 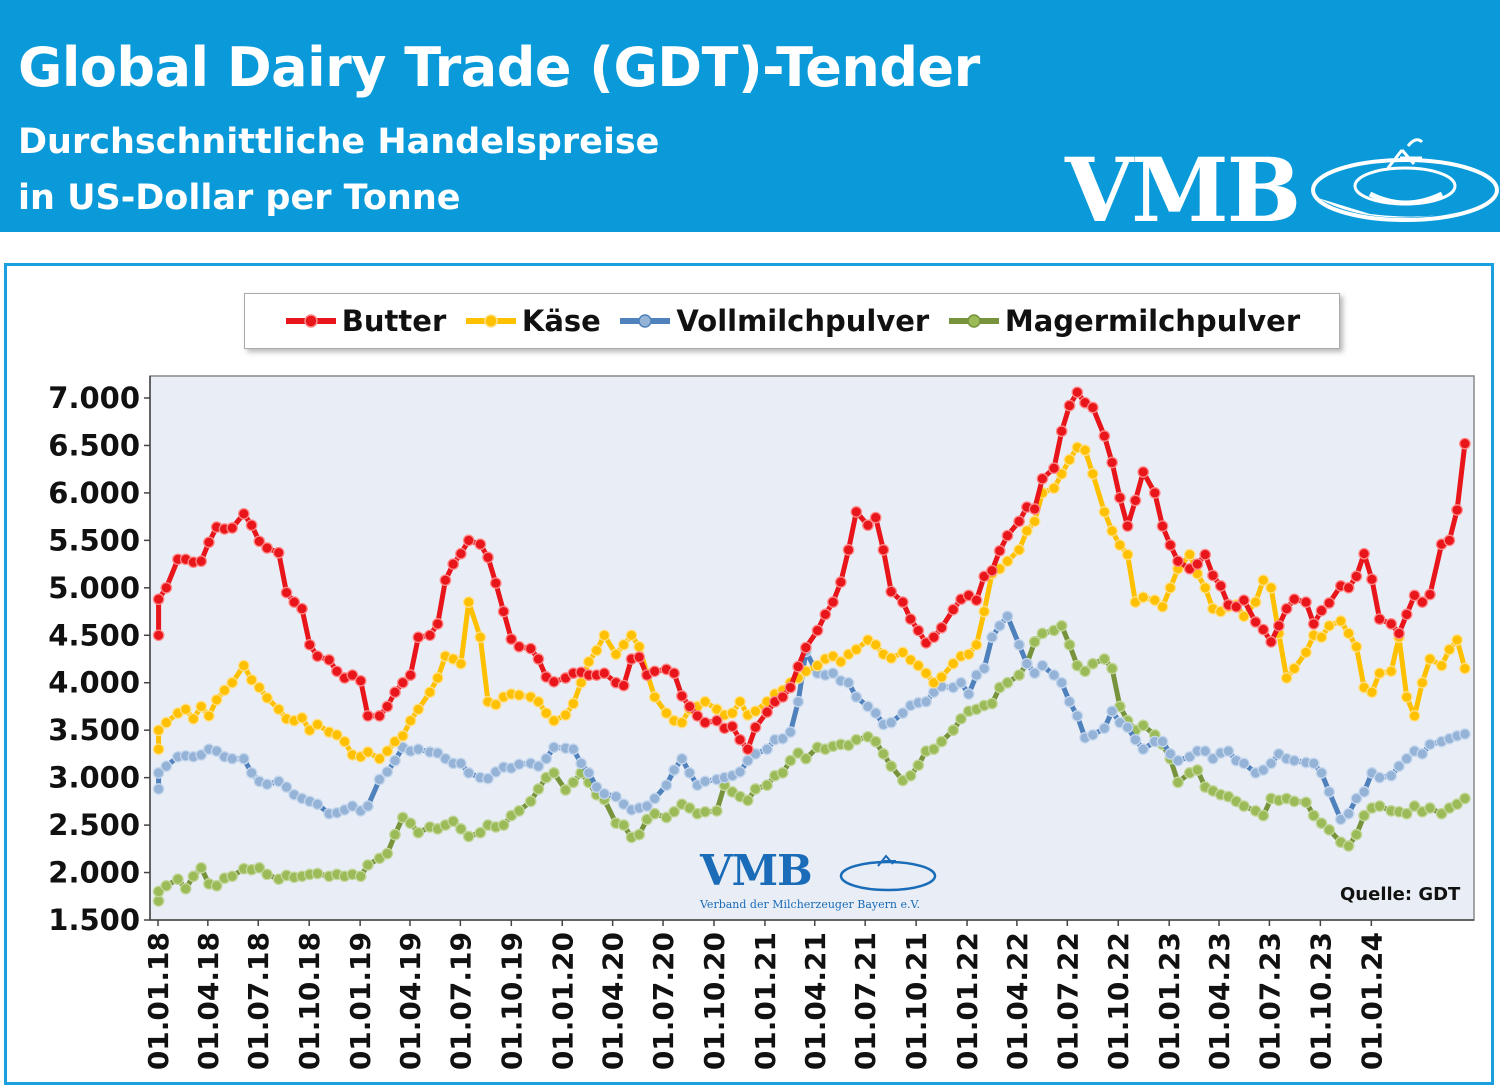 What do you see at coordinates (613, 1001) in the screenshot?
I see `x-tick-label: 01.04.20` at bounding box center [613, 1001].